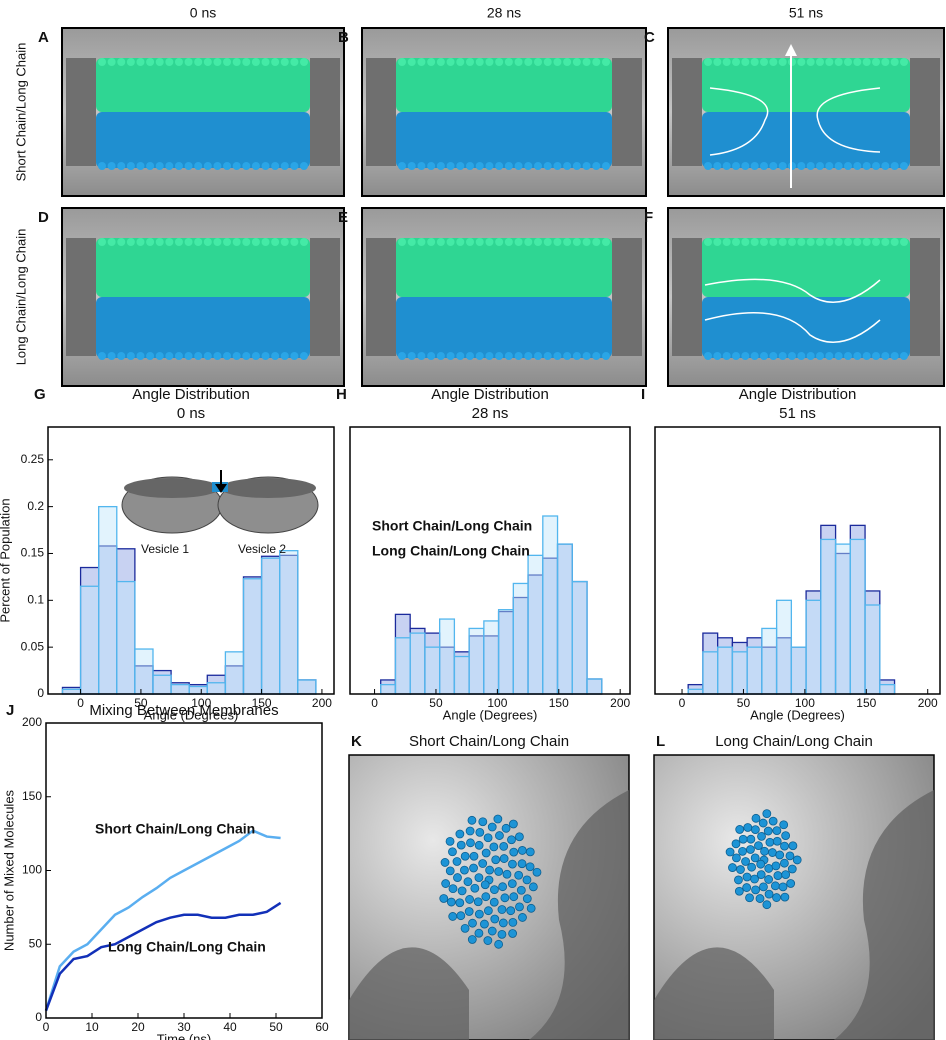 The image size is (946, 1040). What do you see at coordinates (230, 1027) in the screenshot?
I see `x-tick-label: 40` at bounding box center [230, 1027].